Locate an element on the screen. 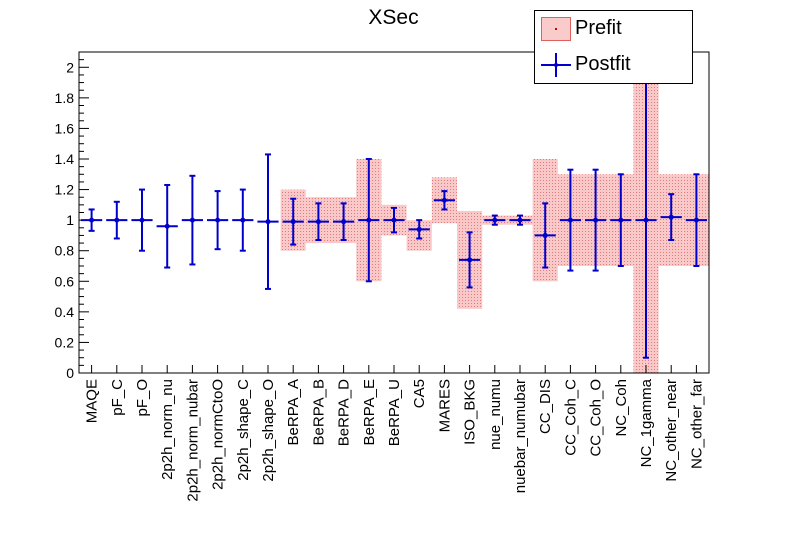 The height and width of the screenshot is (533, 787). x-tick-label: 2p2h_norm_nu is located at coordinates (167, 429).